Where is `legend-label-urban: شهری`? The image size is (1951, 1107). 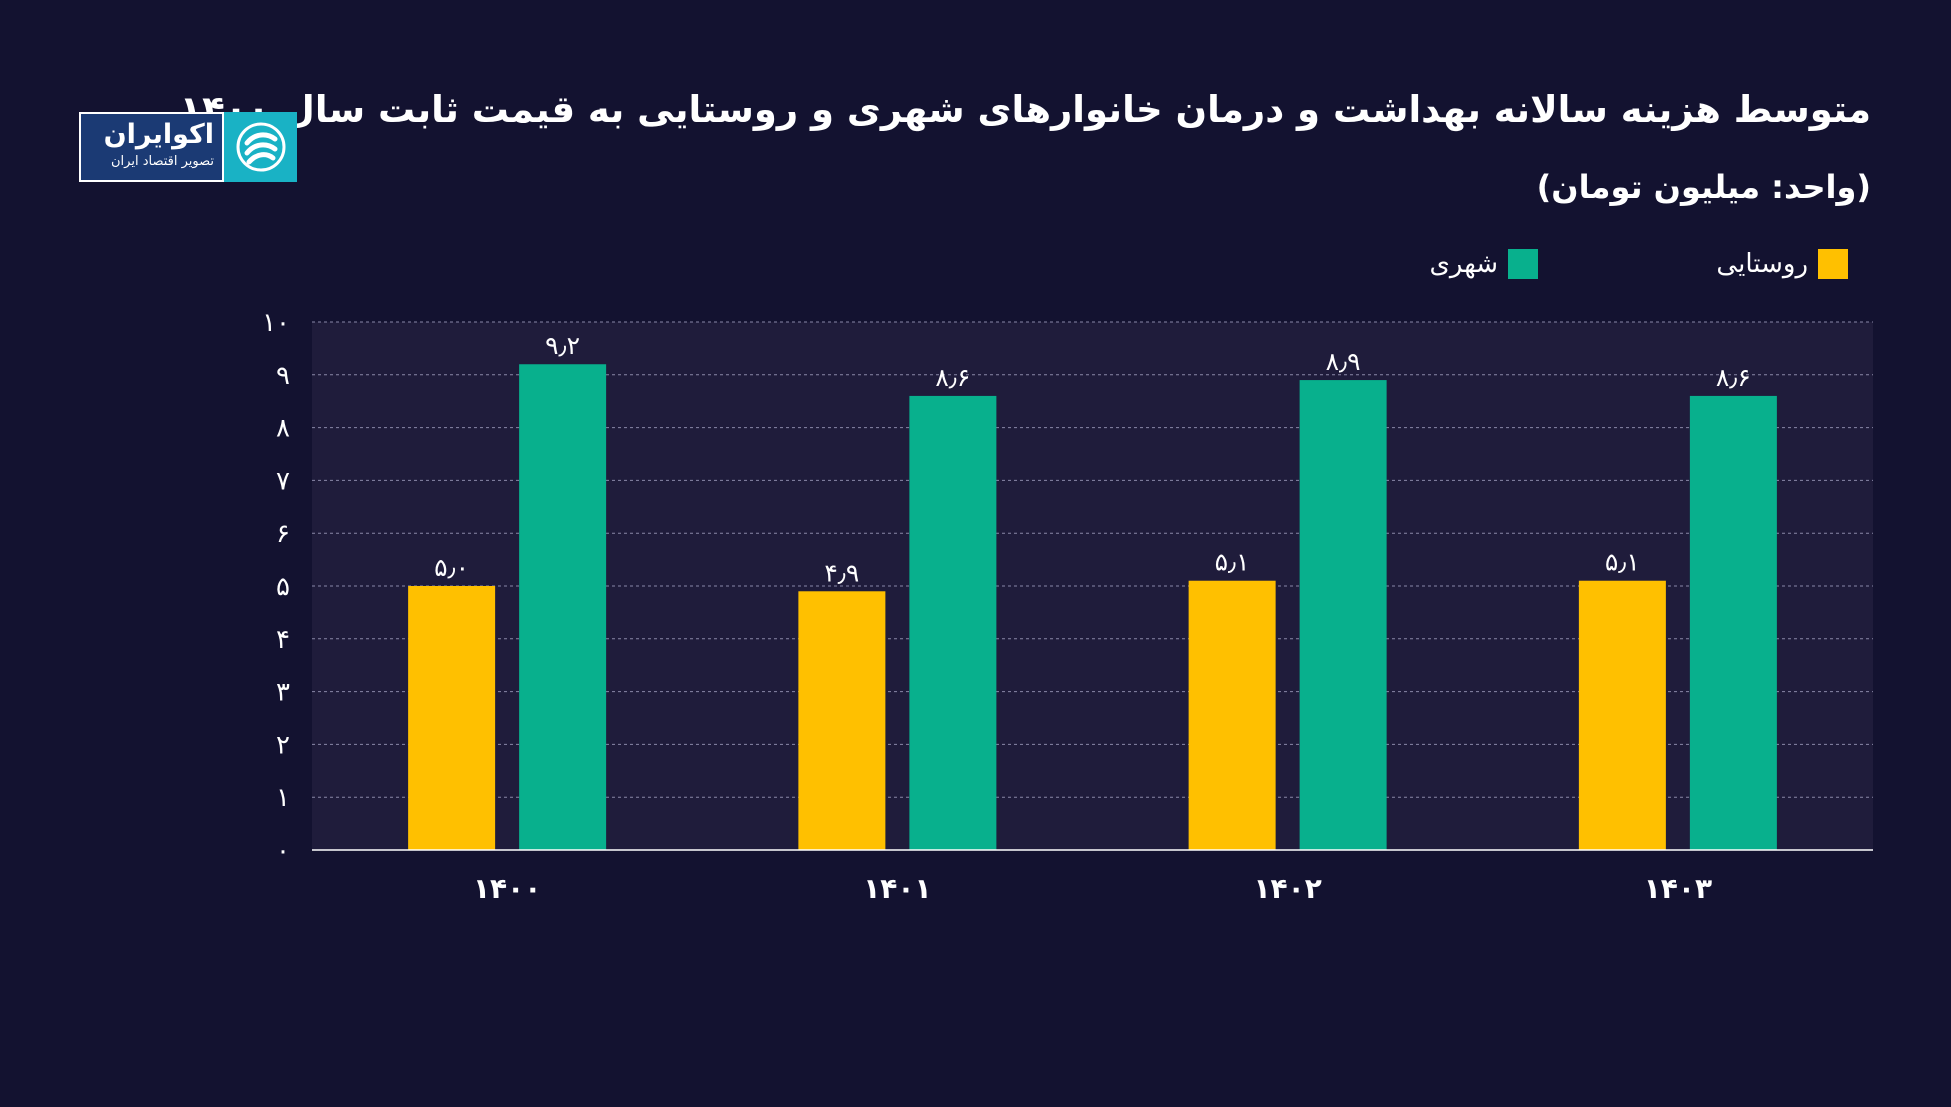
legend-label-urban: شهری is located at coordinates (1463, 264).